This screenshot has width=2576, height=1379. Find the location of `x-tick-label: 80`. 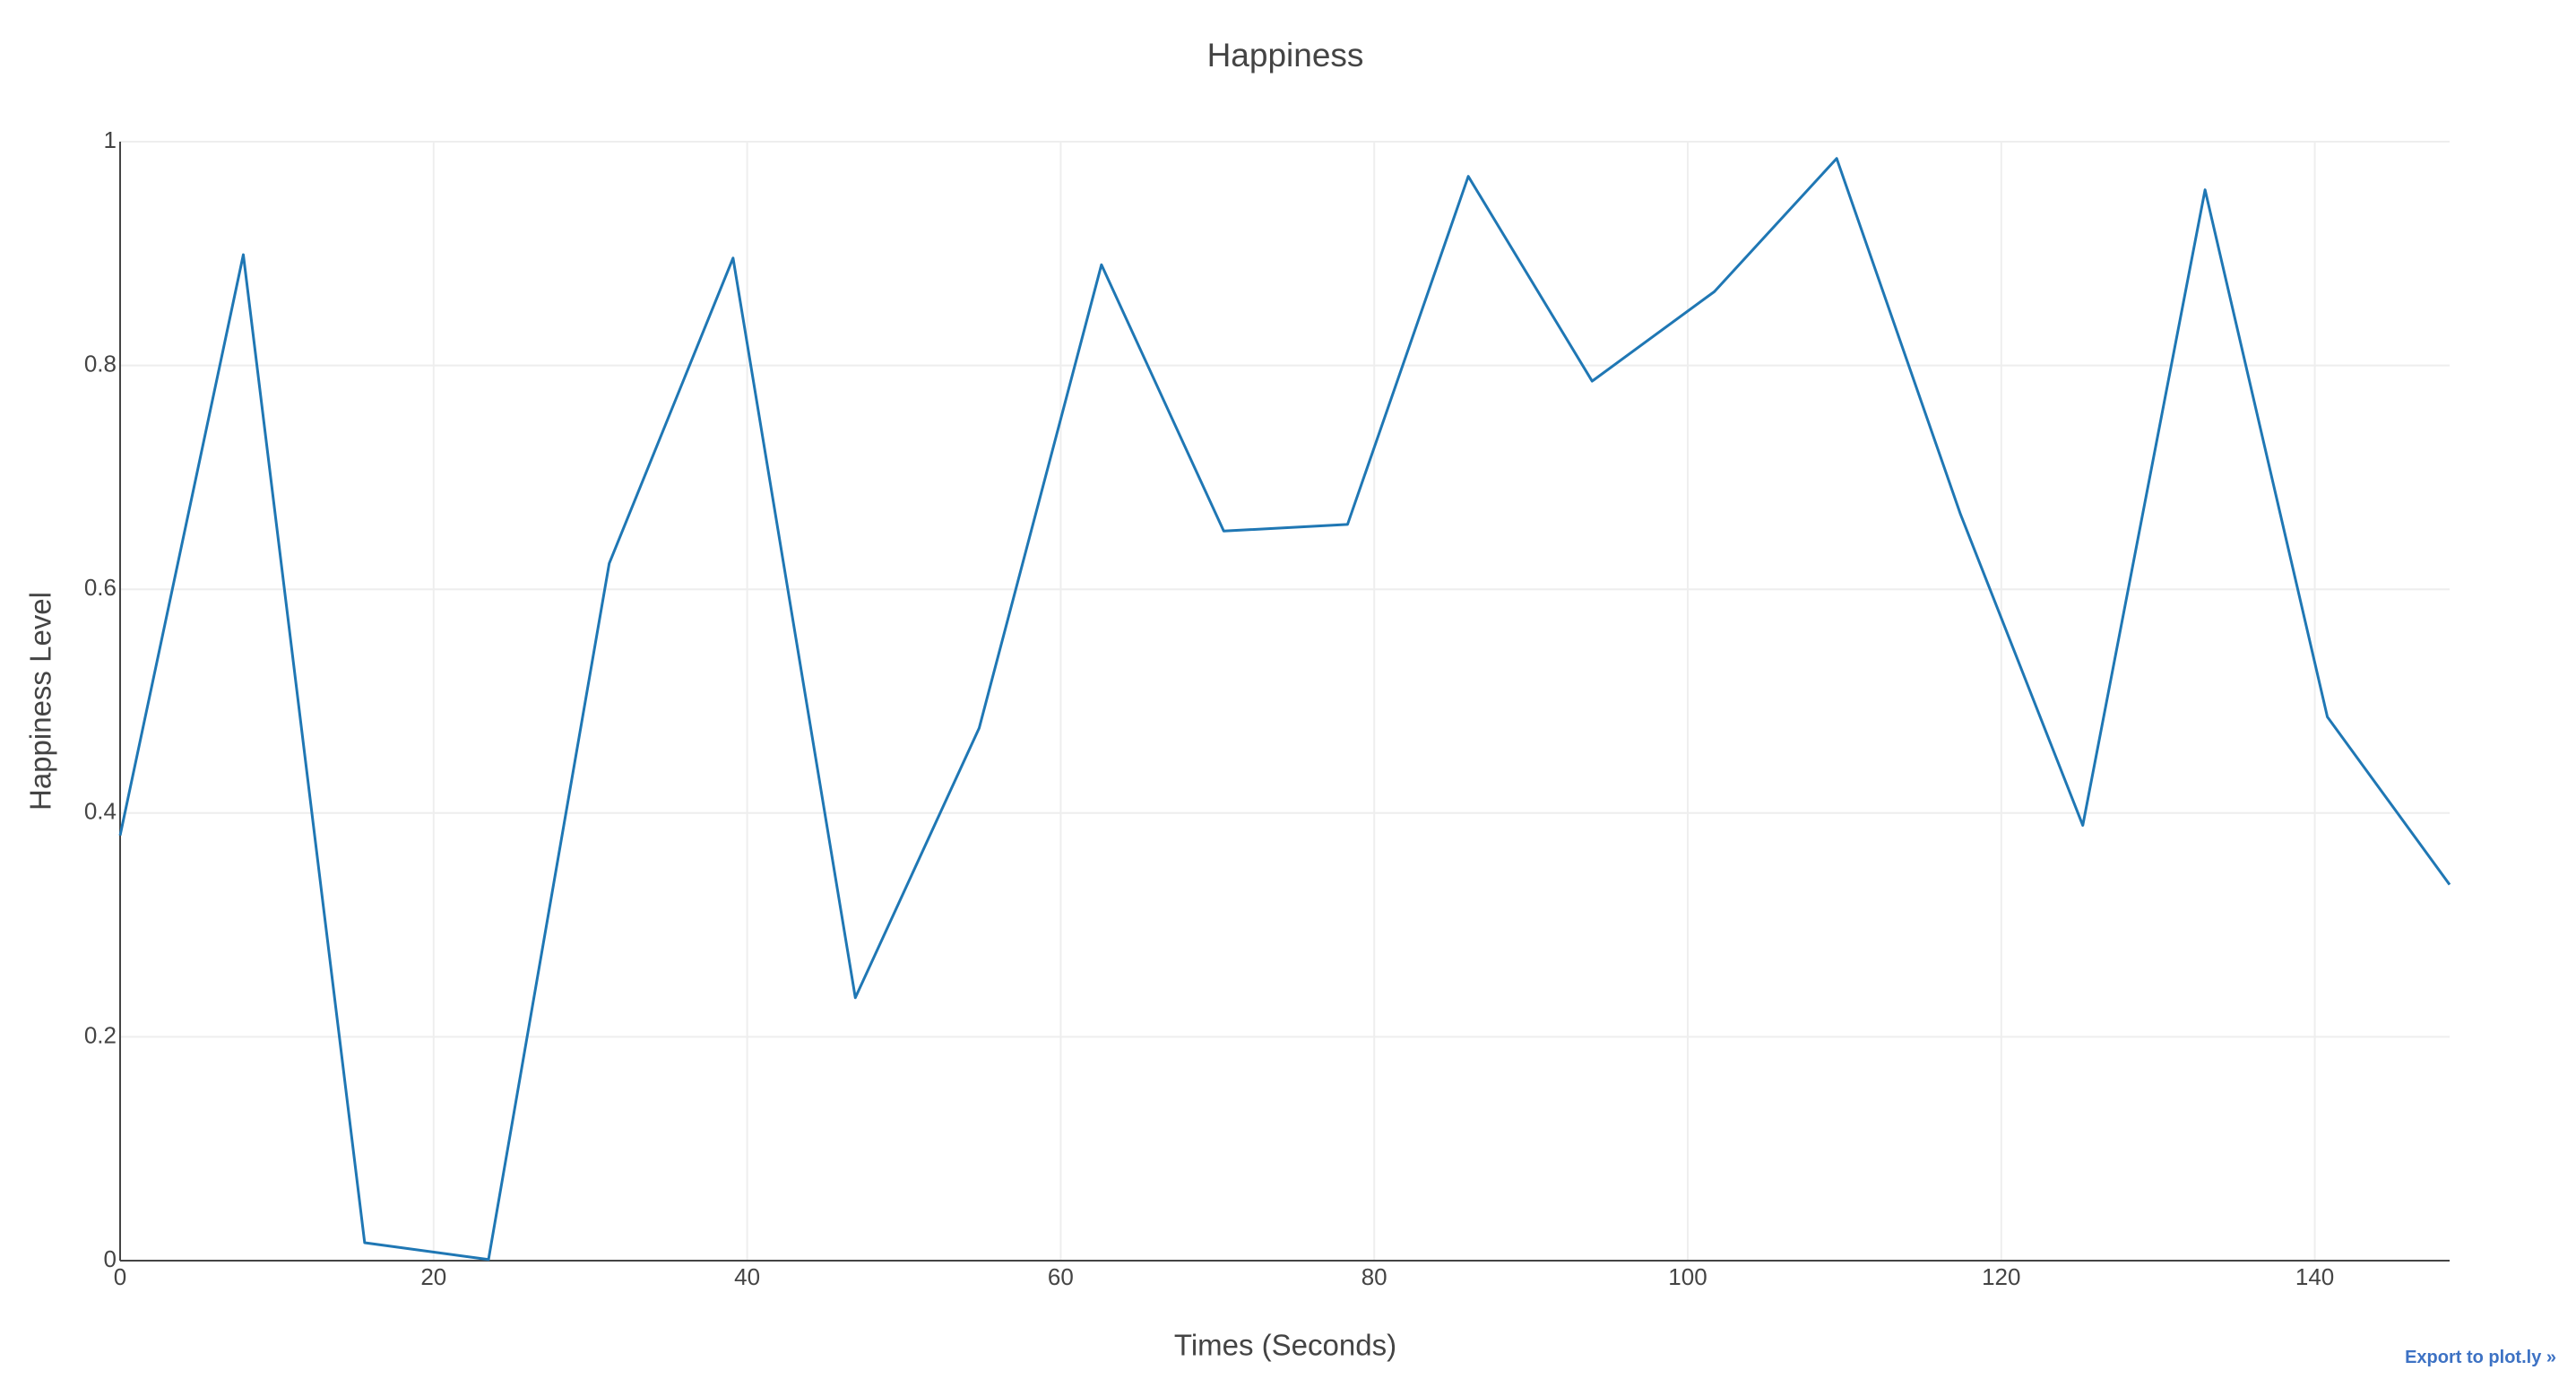

x-tick-label: 80 is located at coordinates (1374, 1277).